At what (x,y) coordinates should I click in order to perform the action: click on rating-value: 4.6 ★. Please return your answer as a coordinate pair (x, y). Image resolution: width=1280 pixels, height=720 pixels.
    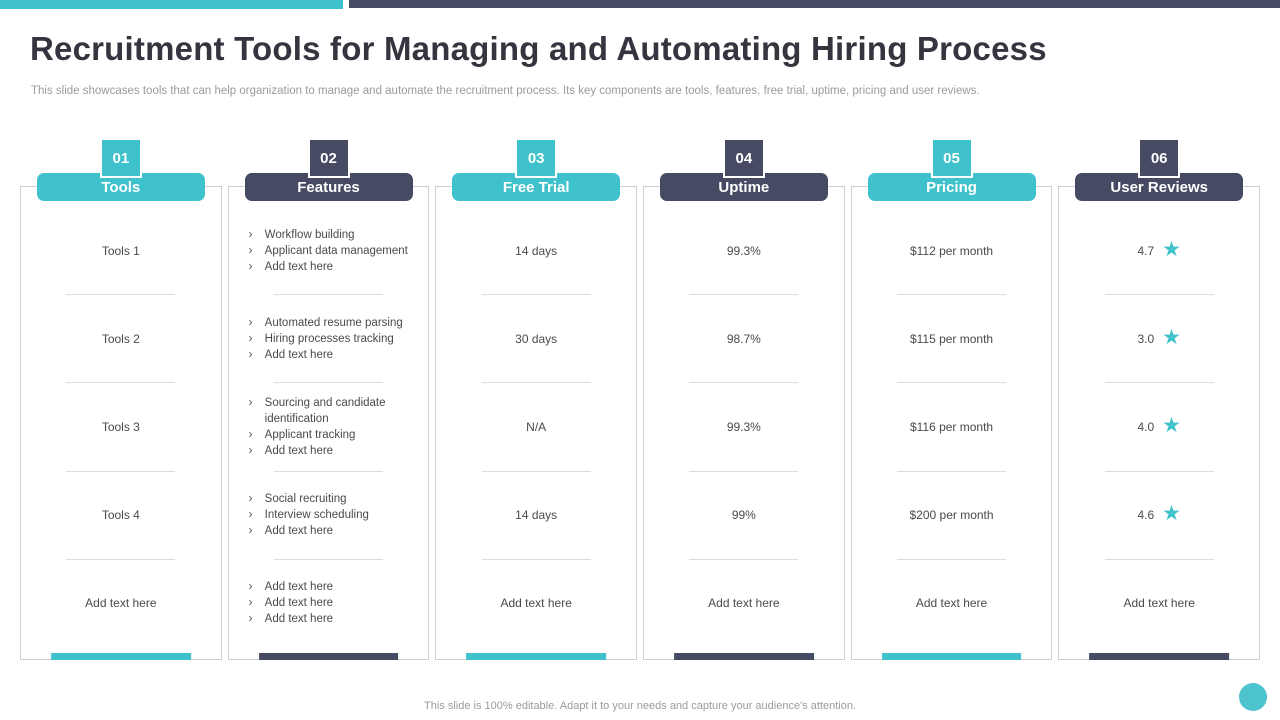
    Looking at the image, I should click on (1159, 514).